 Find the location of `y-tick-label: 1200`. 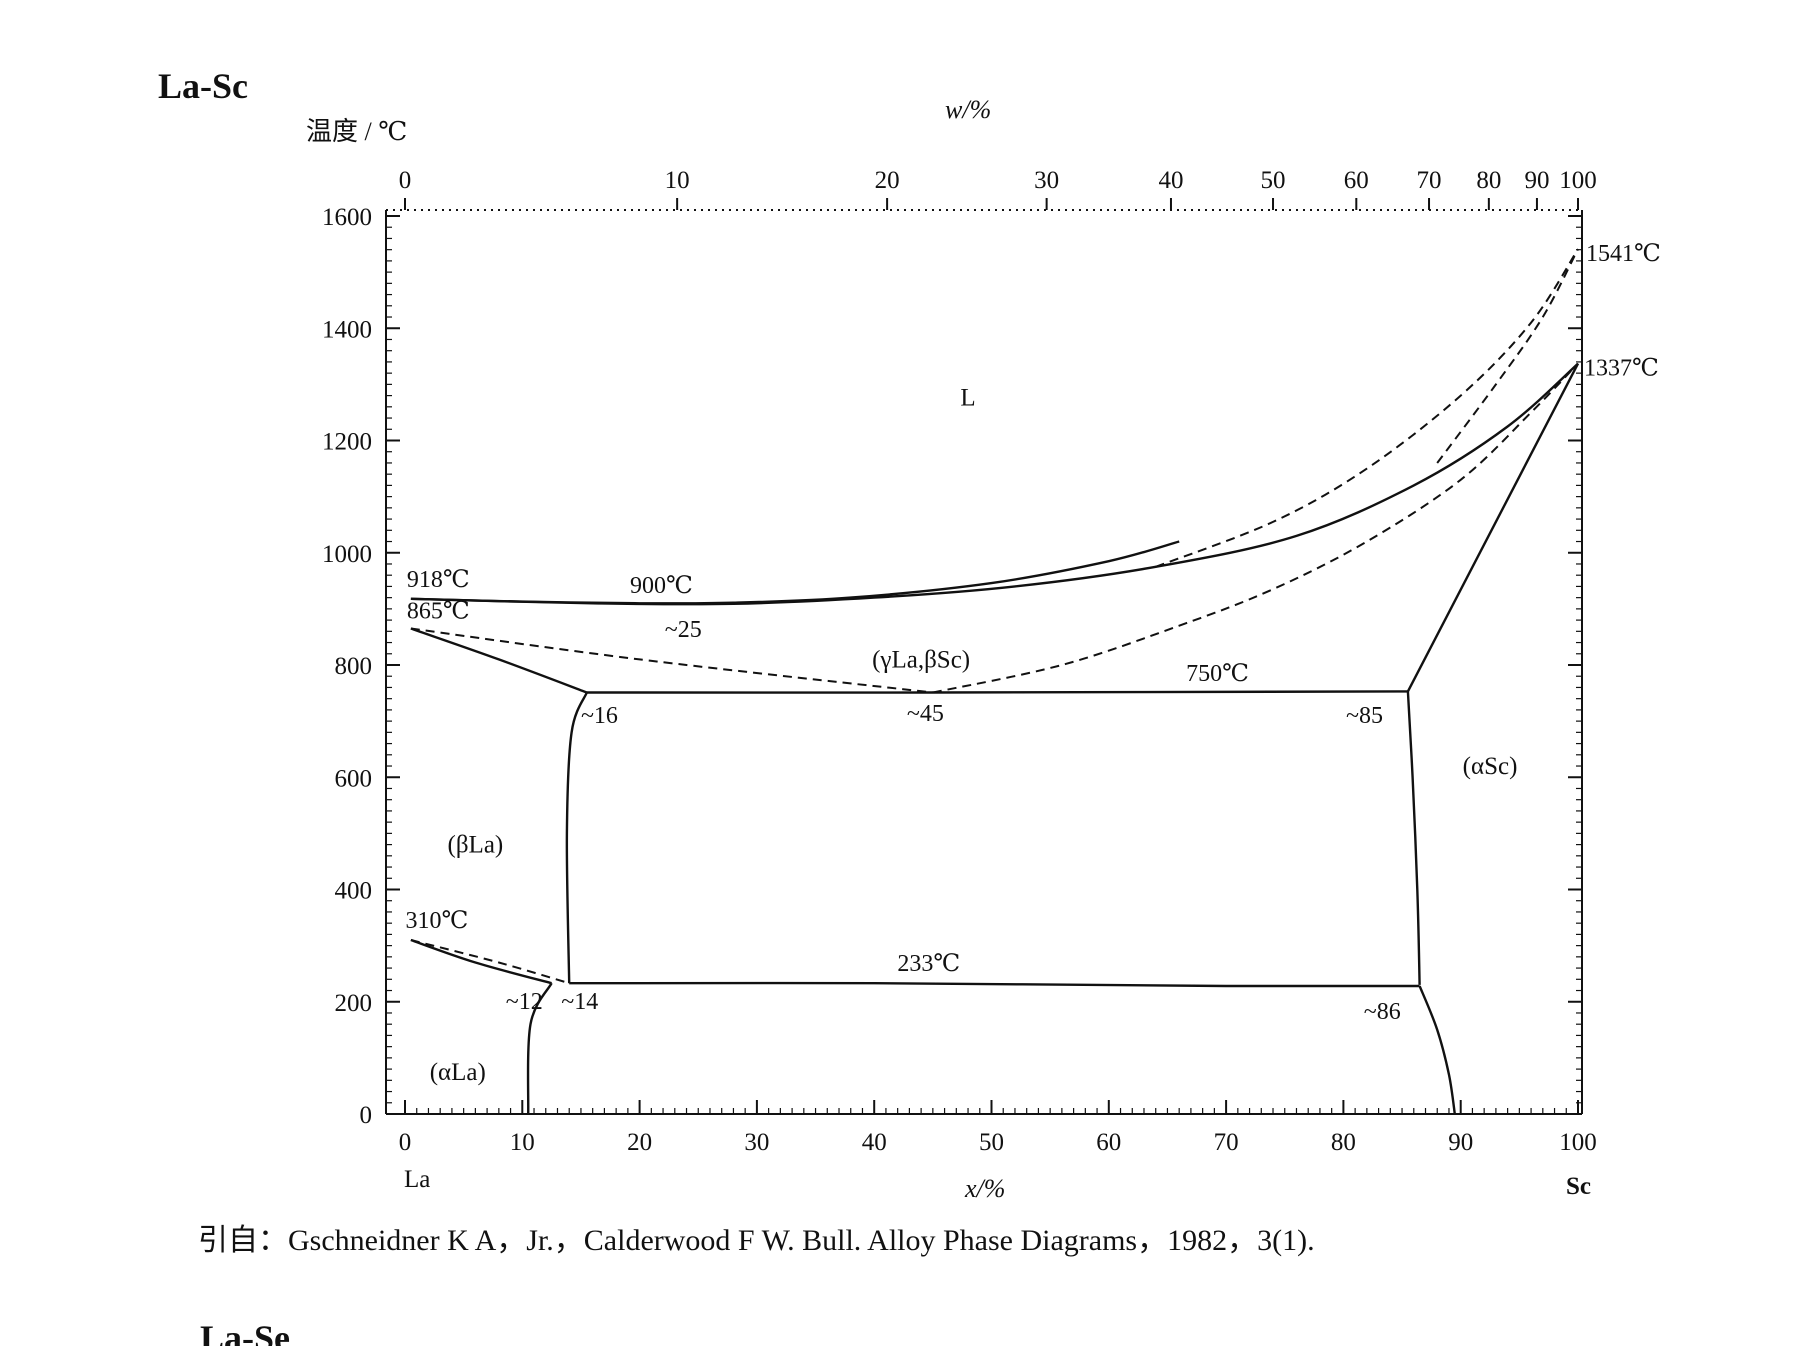

y-tick-label: 1200 is located at coordinates (347, 442).